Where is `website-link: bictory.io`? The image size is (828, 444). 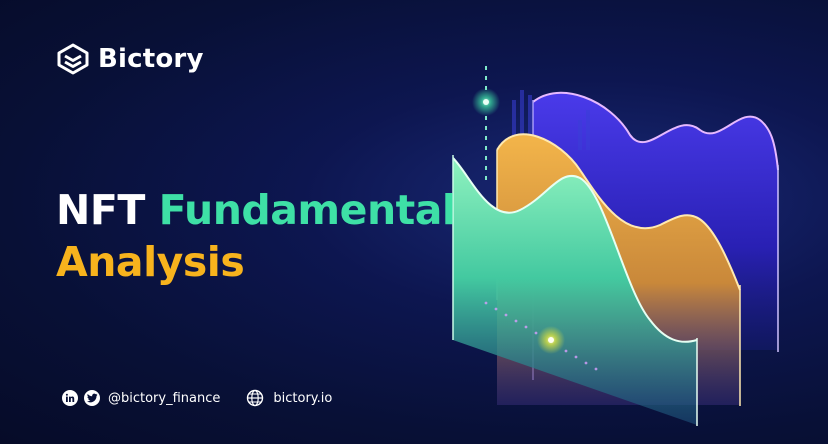
website-link: bictory.io is located at coordinates (303, 398).